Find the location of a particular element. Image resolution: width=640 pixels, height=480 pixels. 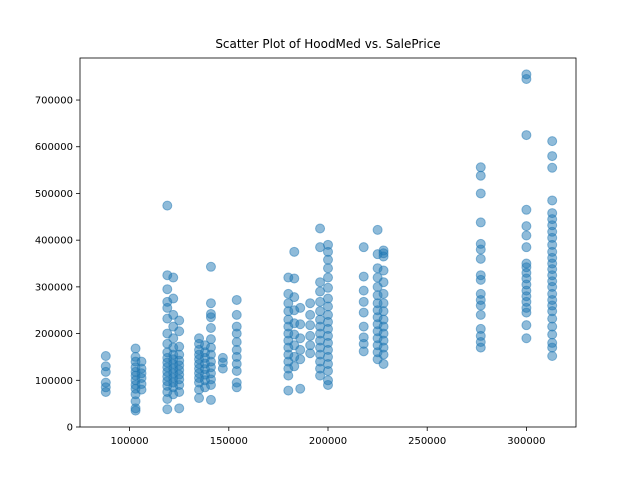

x-tick-label: 150000 is located at coordinates (229, 441).